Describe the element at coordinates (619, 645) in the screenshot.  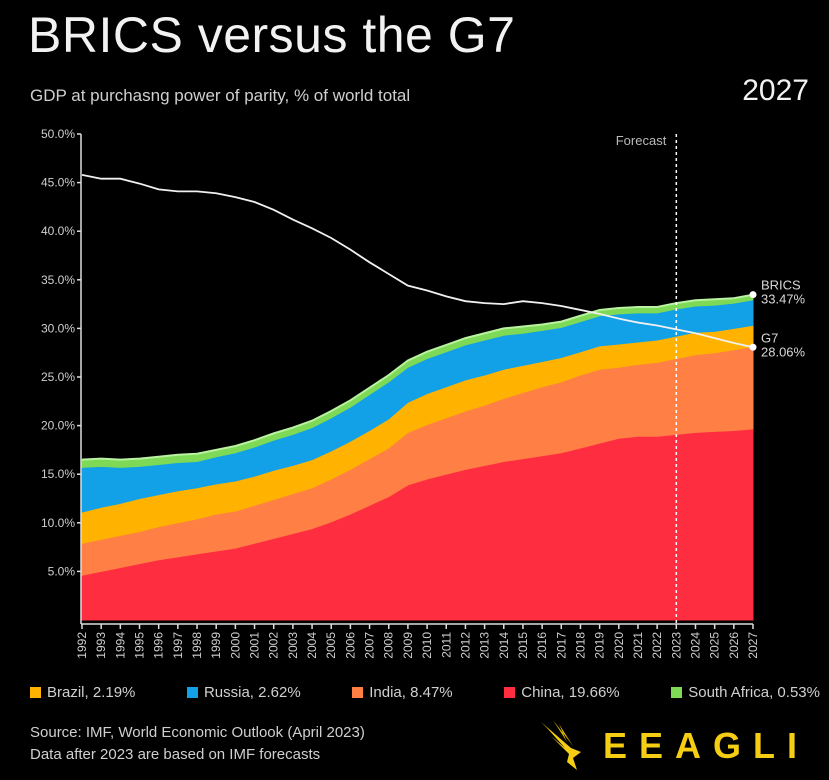
I see `x-tick-label: 2020` at that location.